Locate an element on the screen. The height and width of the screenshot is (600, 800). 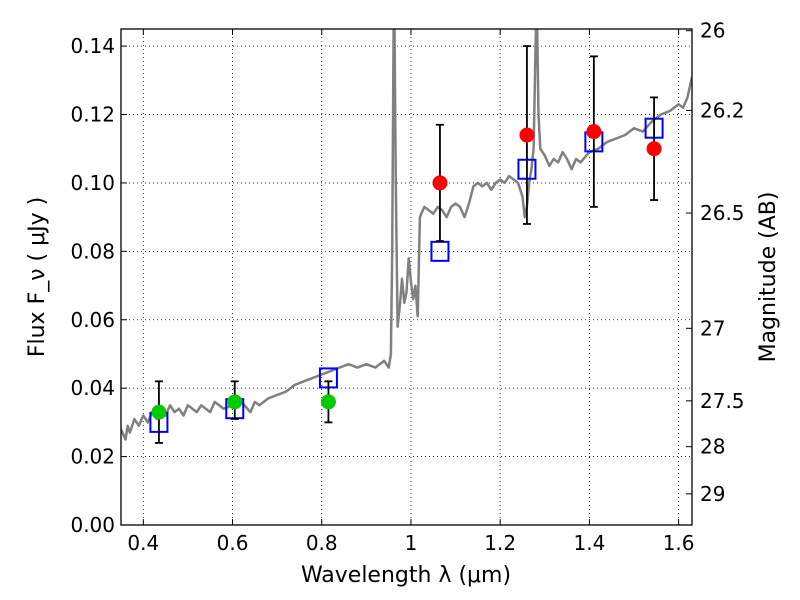
x-tick-label: 1 is located at coordinates (411, 543).